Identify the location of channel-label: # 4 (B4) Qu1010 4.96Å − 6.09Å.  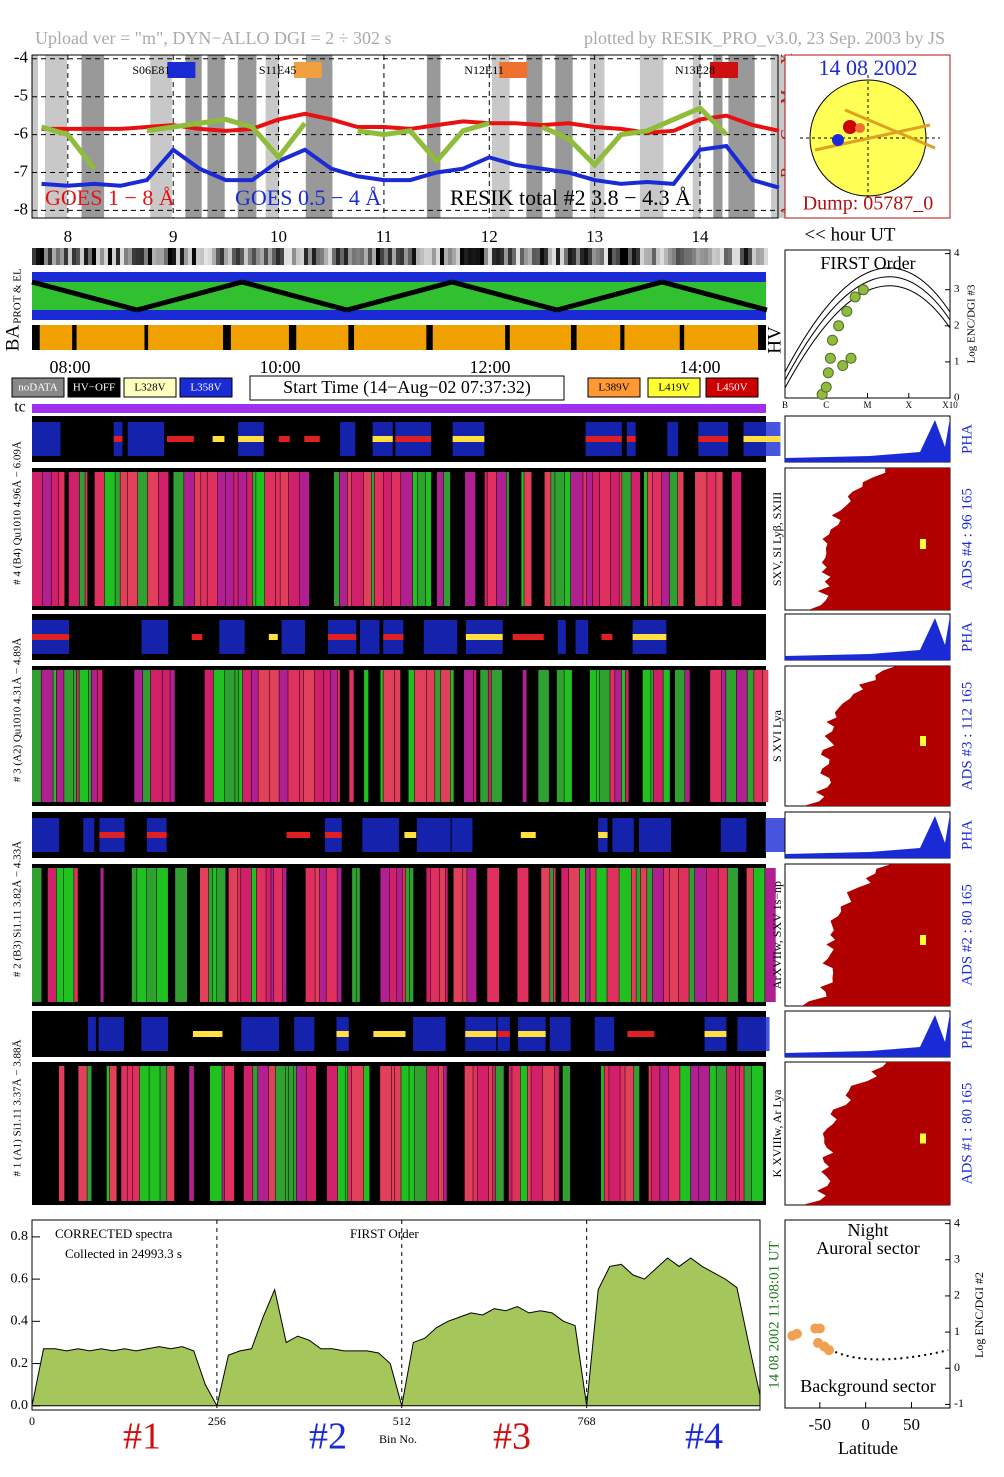
(18, 513).